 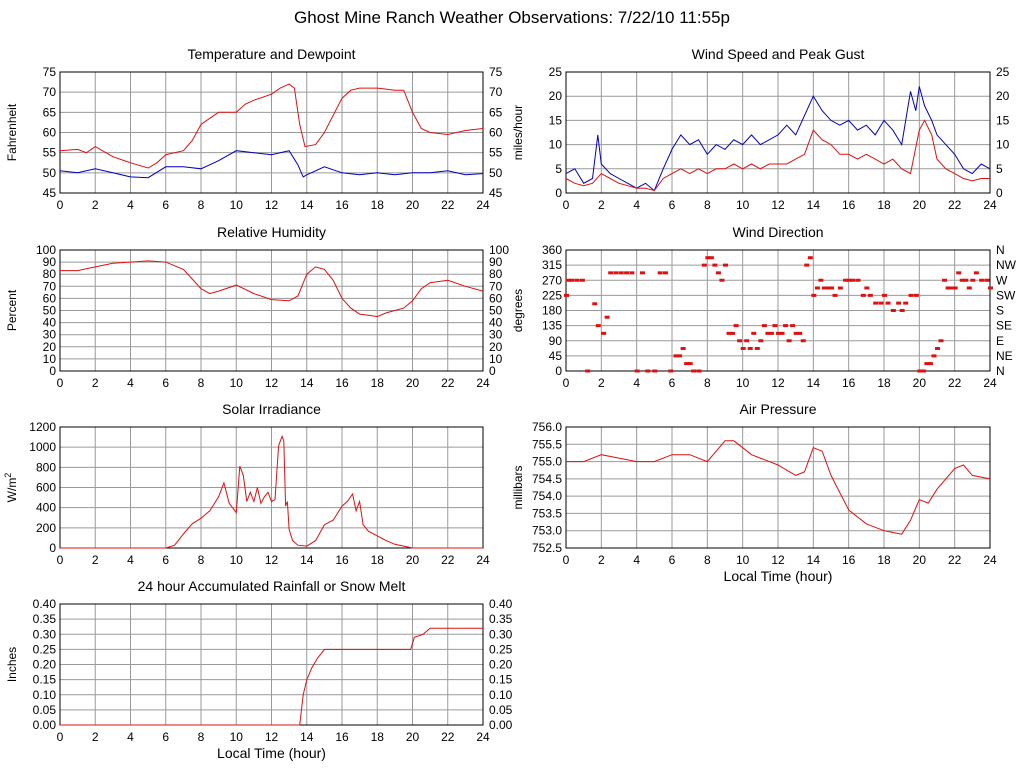 What do you see at coordinates (50, 133) in the screenshot?
I see `y-tick-label: 60` at bounding box center [50, 133].